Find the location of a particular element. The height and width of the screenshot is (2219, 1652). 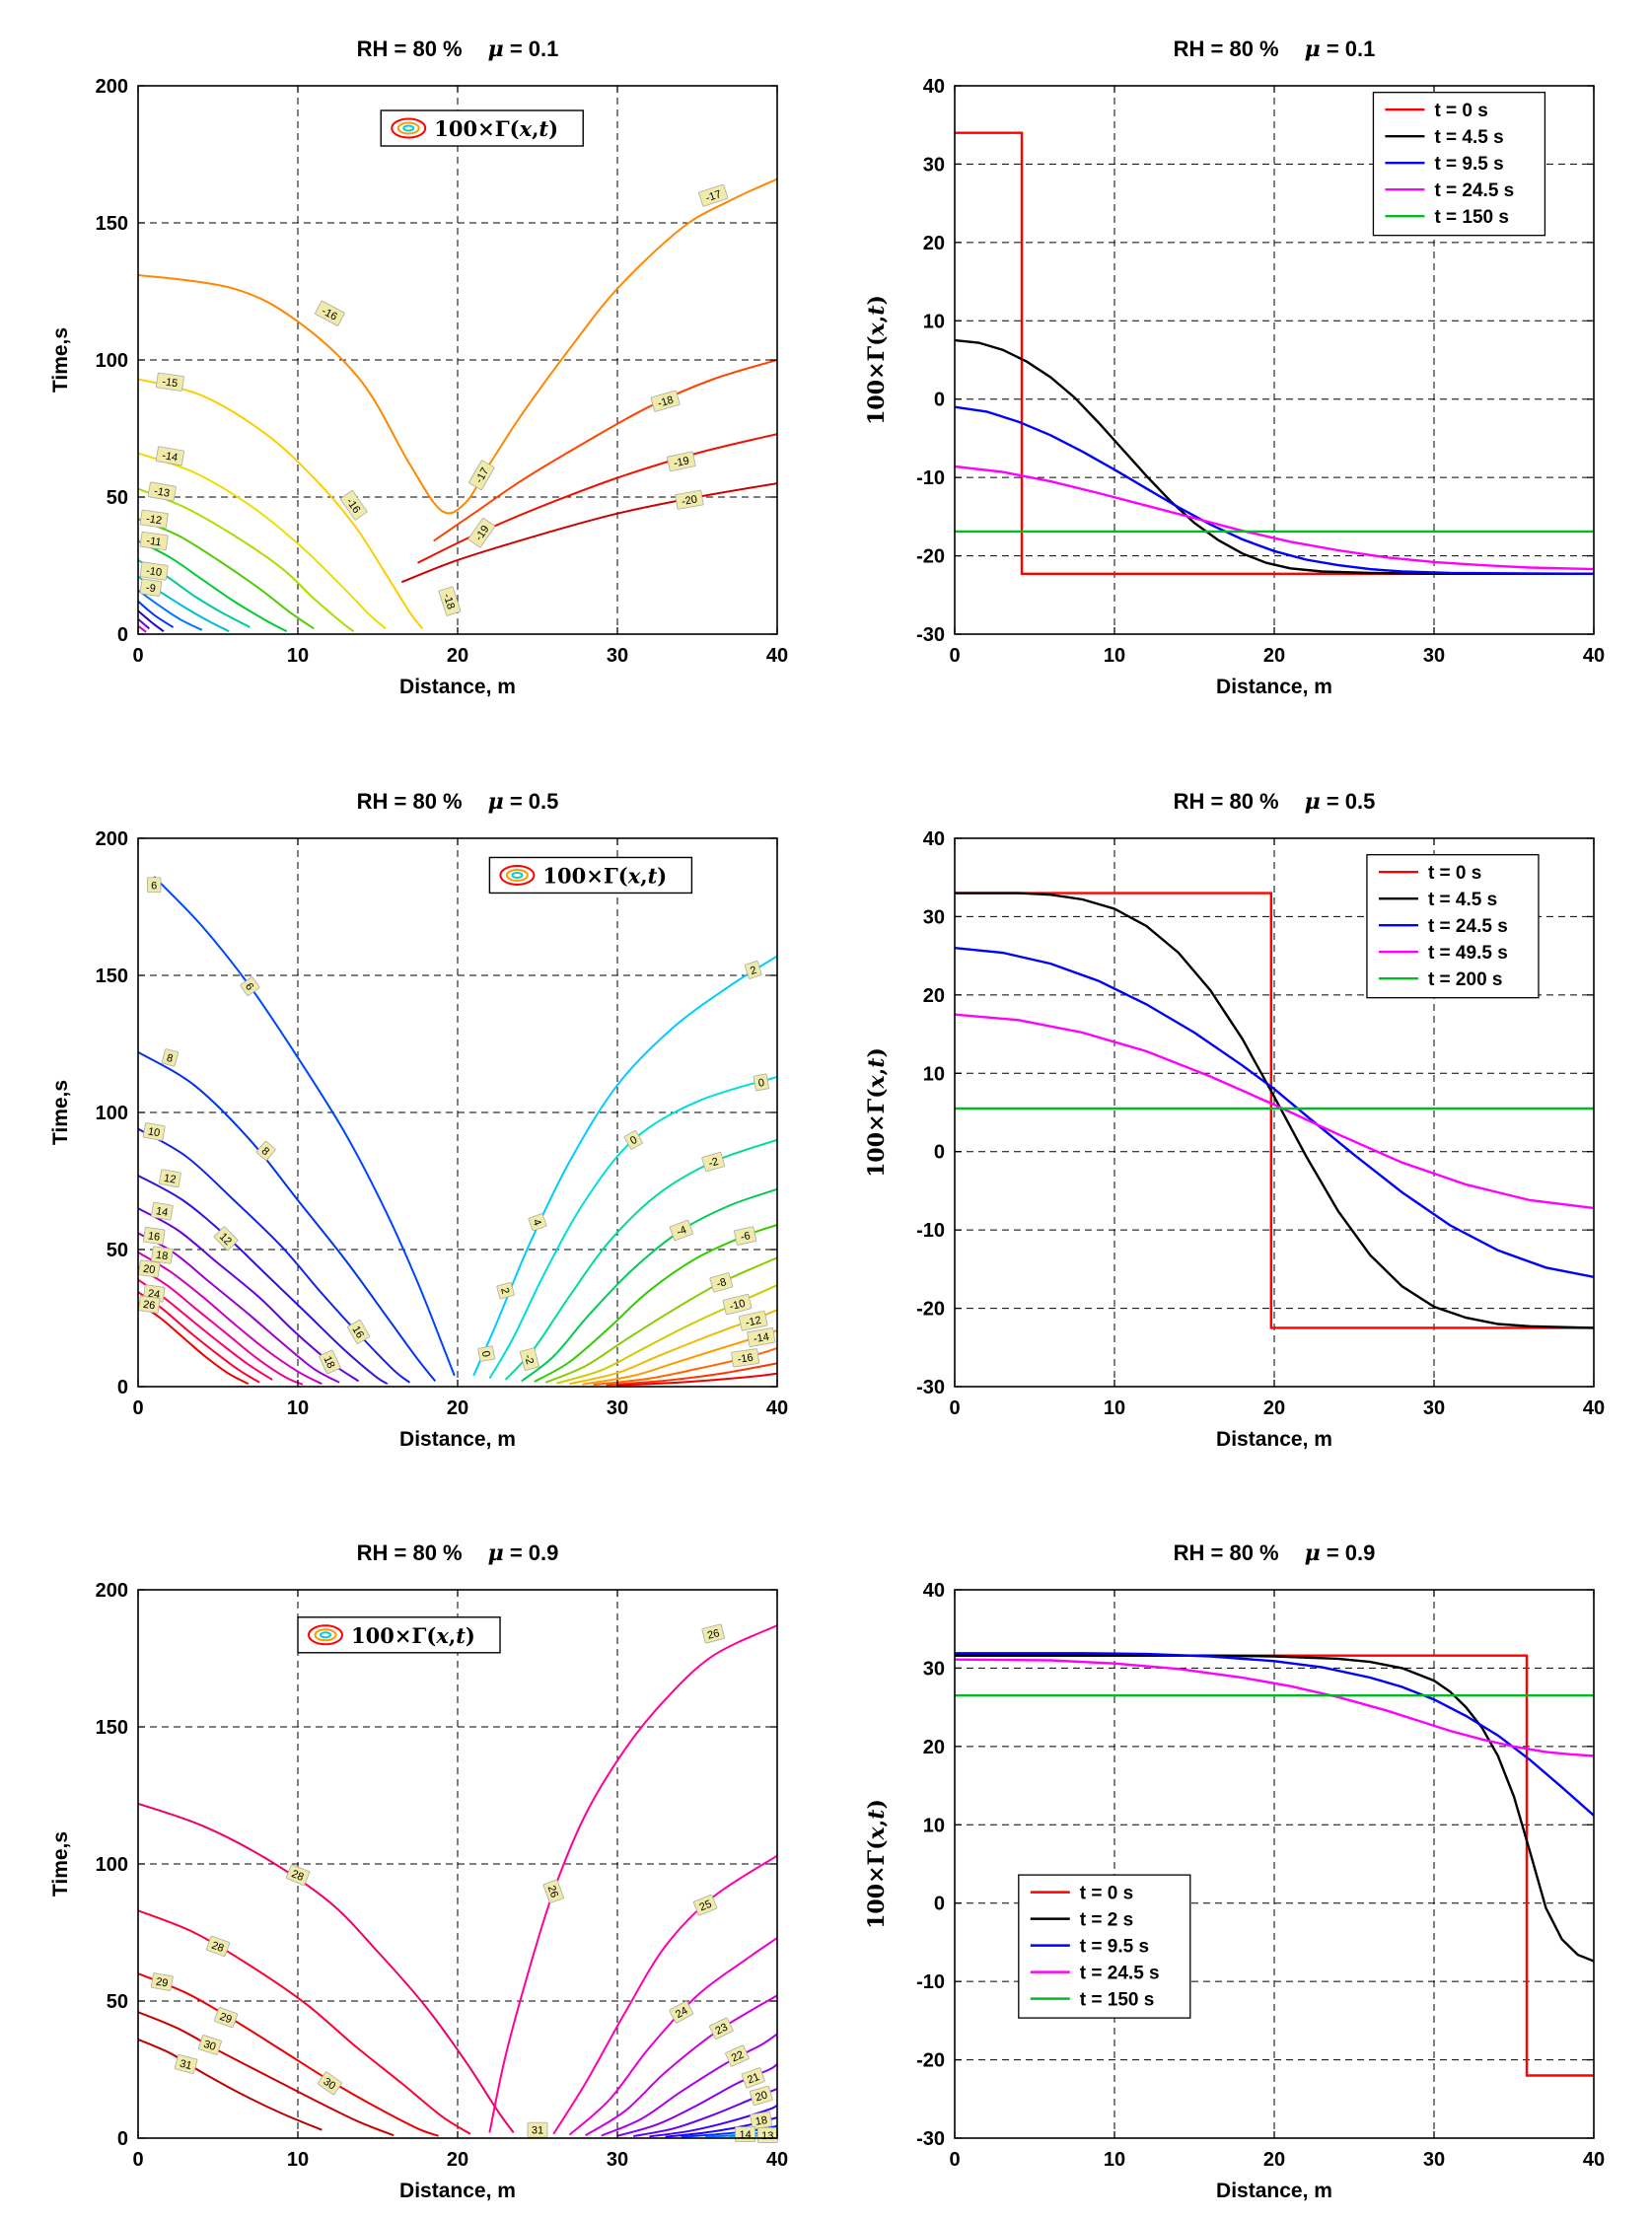

svg-text: 26 is located at coordinates (149, 1306).